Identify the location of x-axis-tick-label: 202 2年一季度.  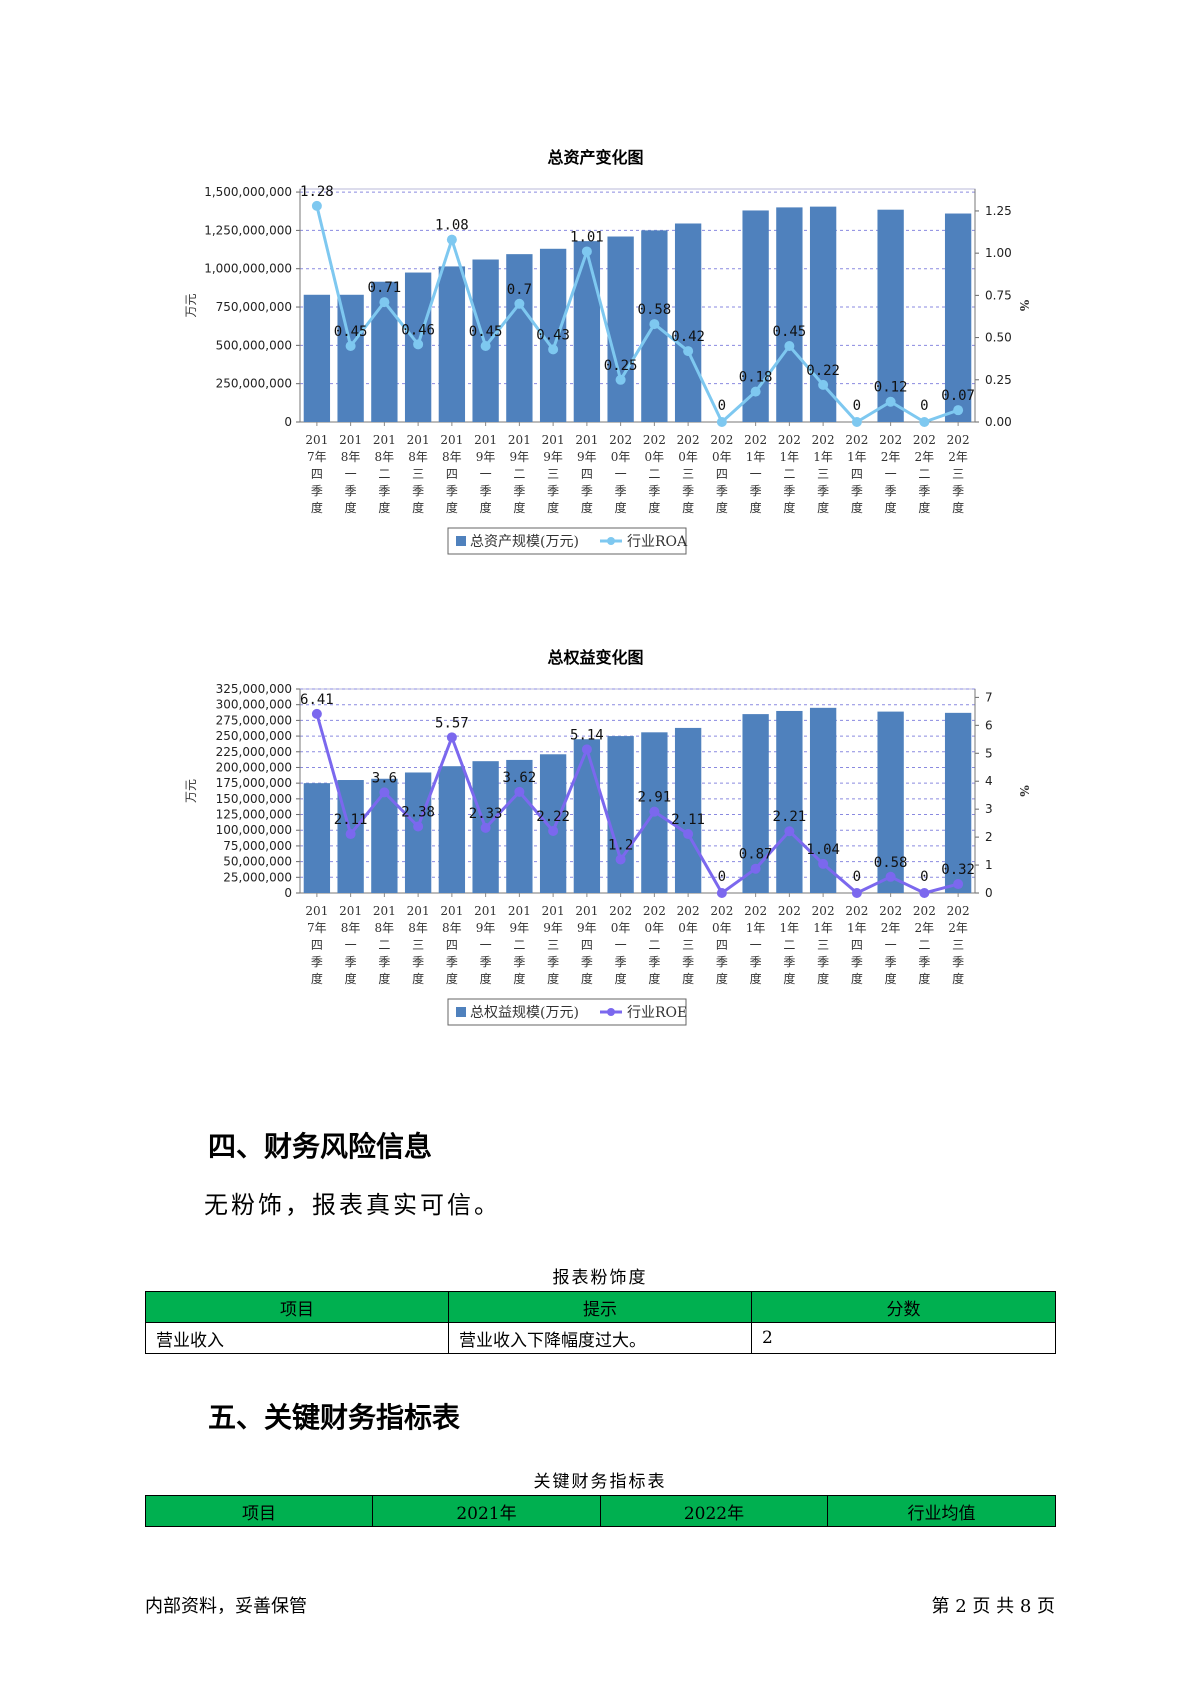
(890, 945).